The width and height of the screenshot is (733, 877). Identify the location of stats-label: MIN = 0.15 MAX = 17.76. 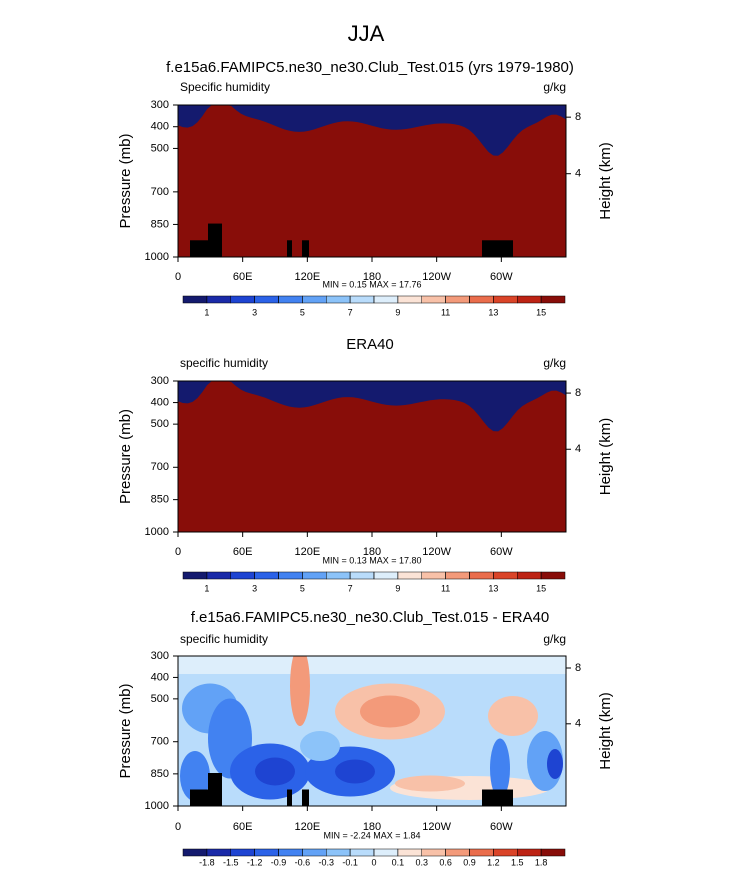
(371, 284).